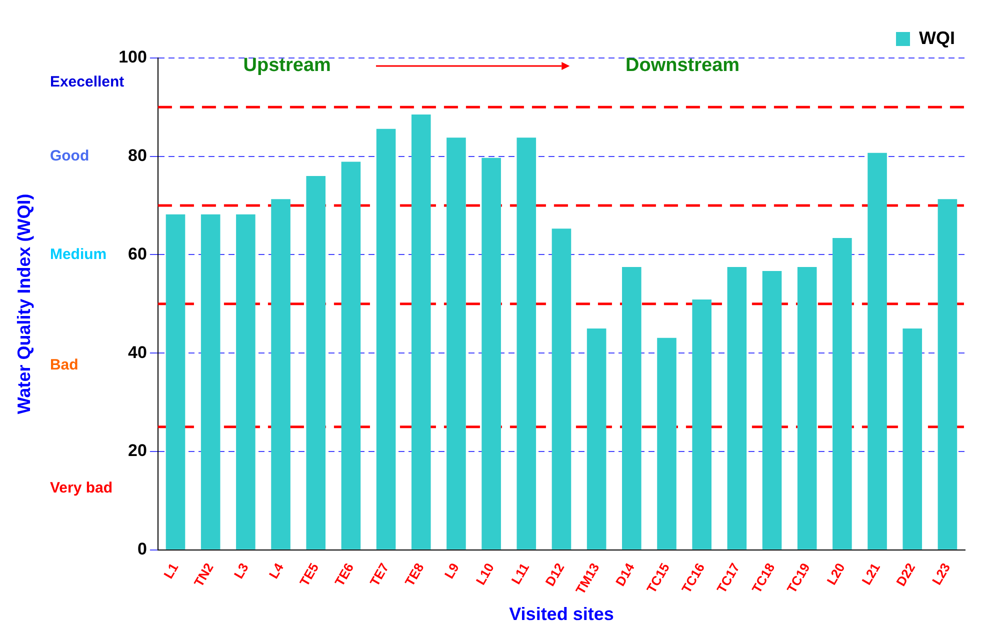  What do you see at coordinates (203, 575) in the screenshot?
I see `x-tick-label: TN2` at bounding box center [203, 575].